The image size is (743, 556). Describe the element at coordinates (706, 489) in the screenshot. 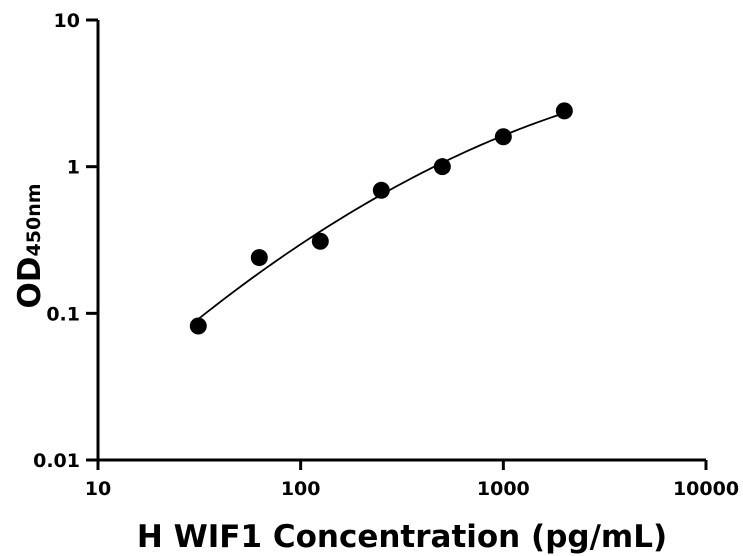

I see `x-tick-label: 10000` at that location.